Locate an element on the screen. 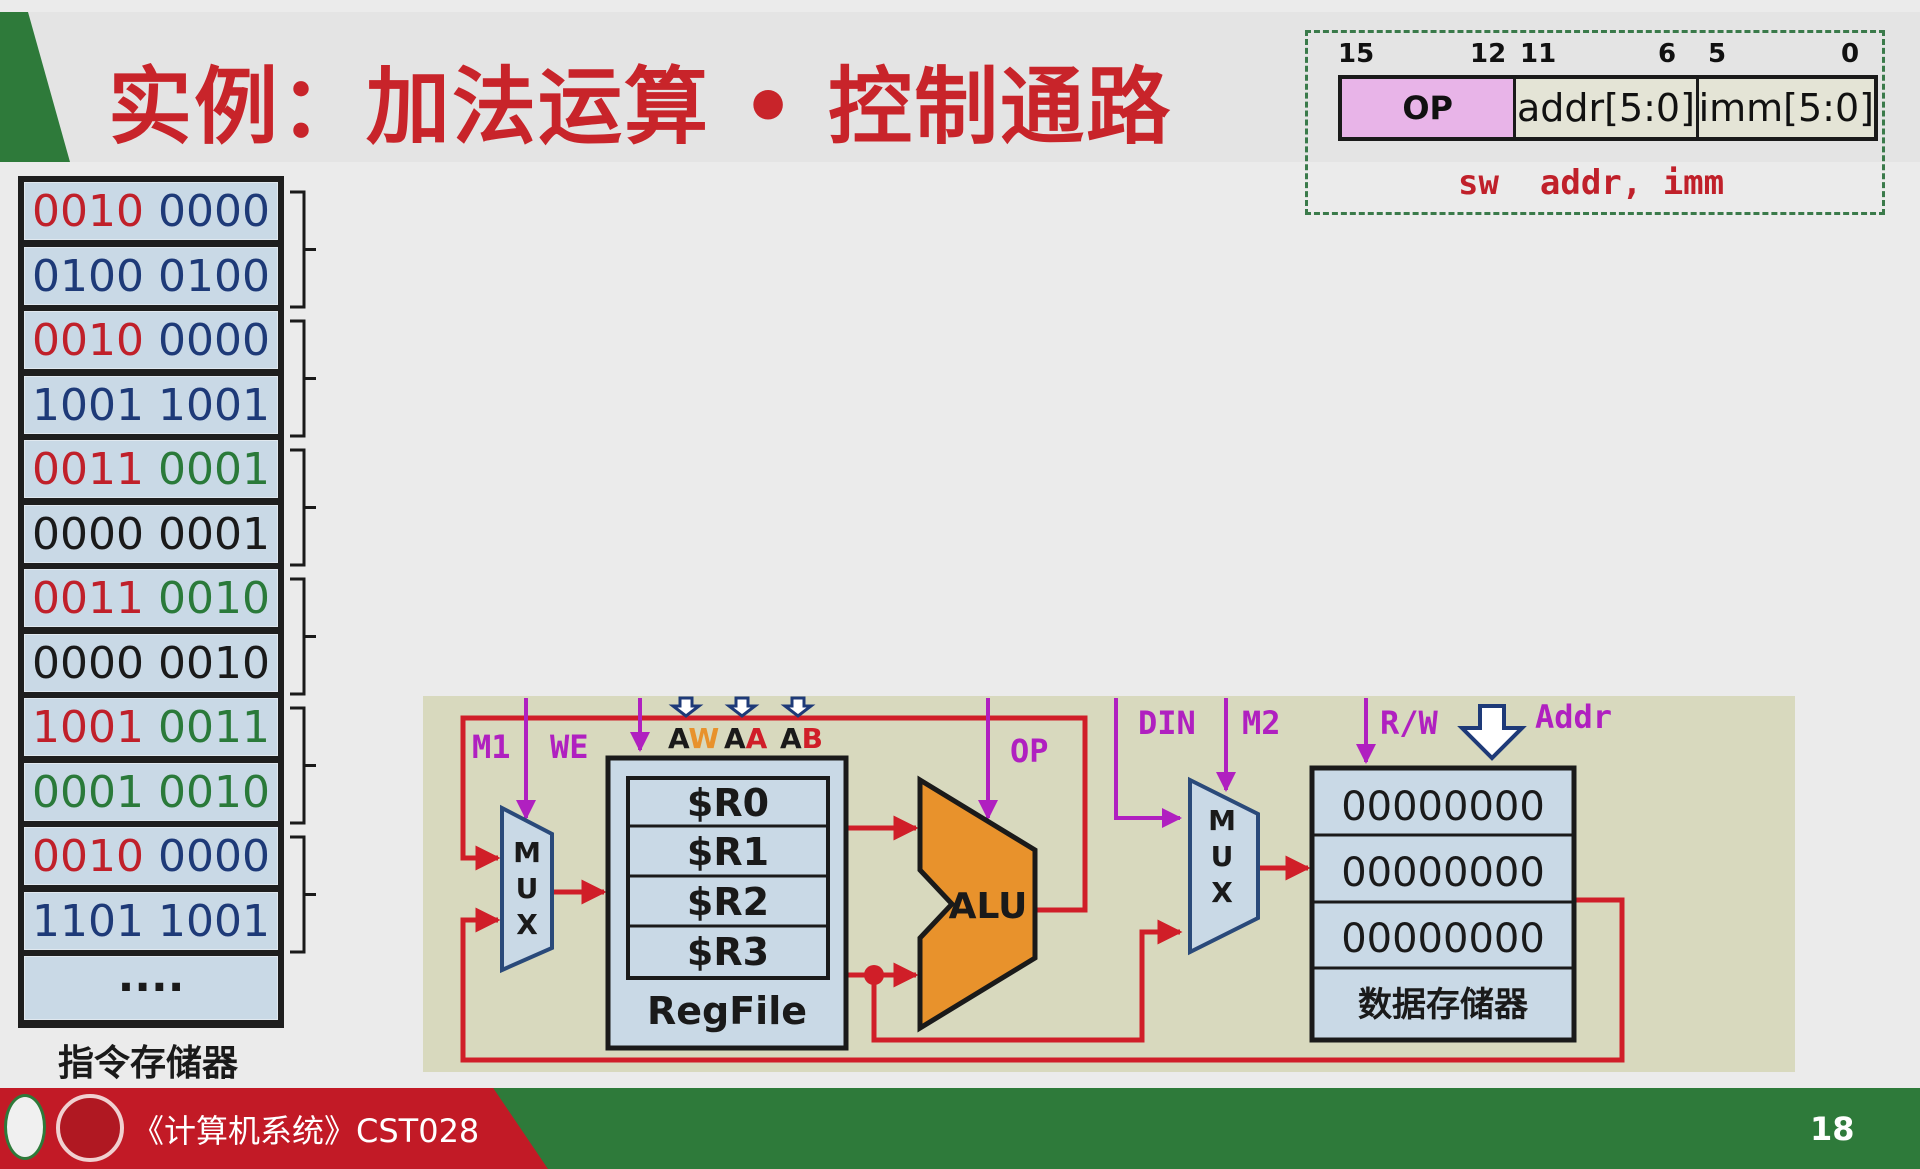 This screenshot has height=1169, width=1920. imm-field: imm[5:0] is located at coordinates (1786, 108).